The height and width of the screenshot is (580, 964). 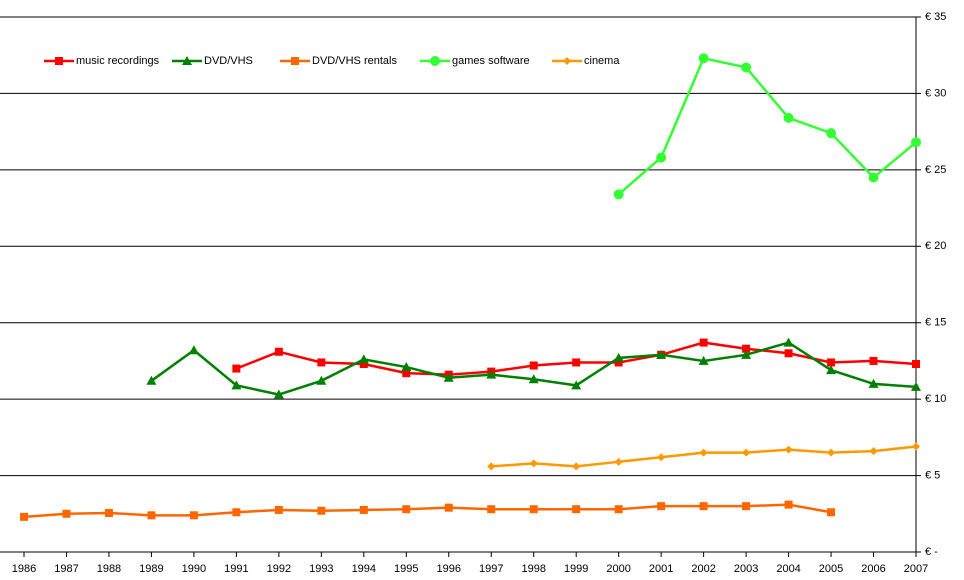 I want to click on x-tick-label: 1993, so click(x=321, y=569).